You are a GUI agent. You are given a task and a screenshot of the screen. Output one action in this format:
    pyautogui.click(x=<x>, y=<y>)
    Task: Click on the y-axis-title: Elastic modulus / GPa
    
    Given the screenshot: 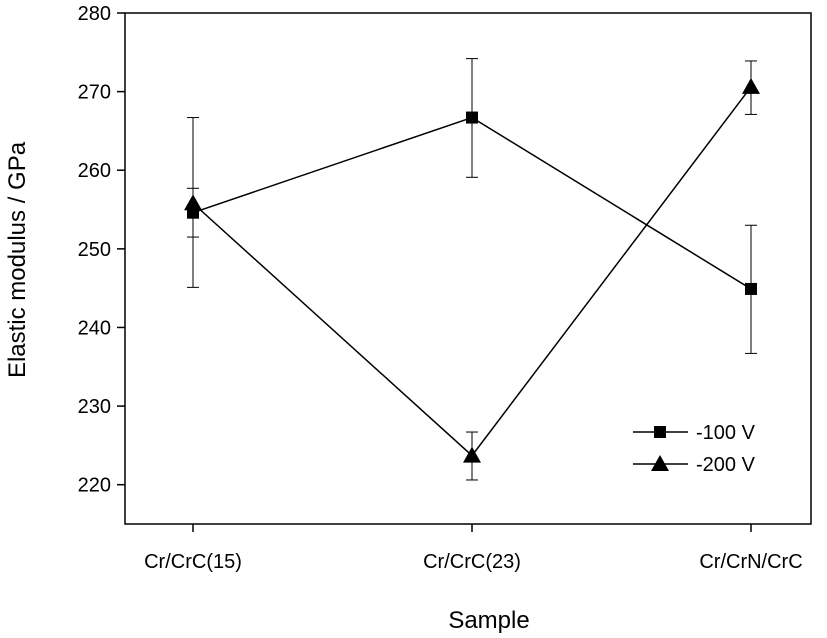 What is the action you would take?
    pyautogui.click(x=17, y=259)
    